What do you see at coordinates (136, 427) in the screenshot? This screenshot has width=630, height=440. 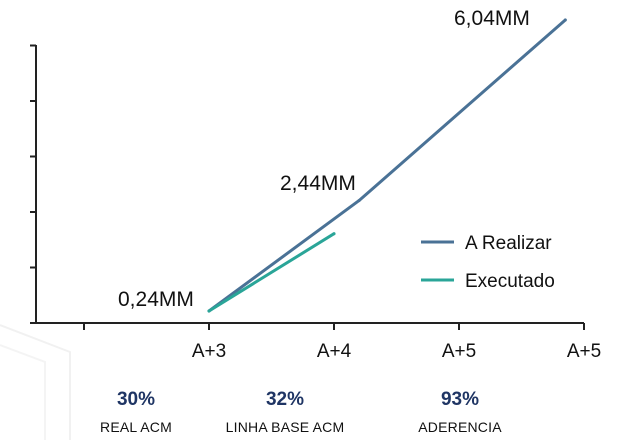 I see `kpi-label: REAL ACM` at bounding box center [136, 427].